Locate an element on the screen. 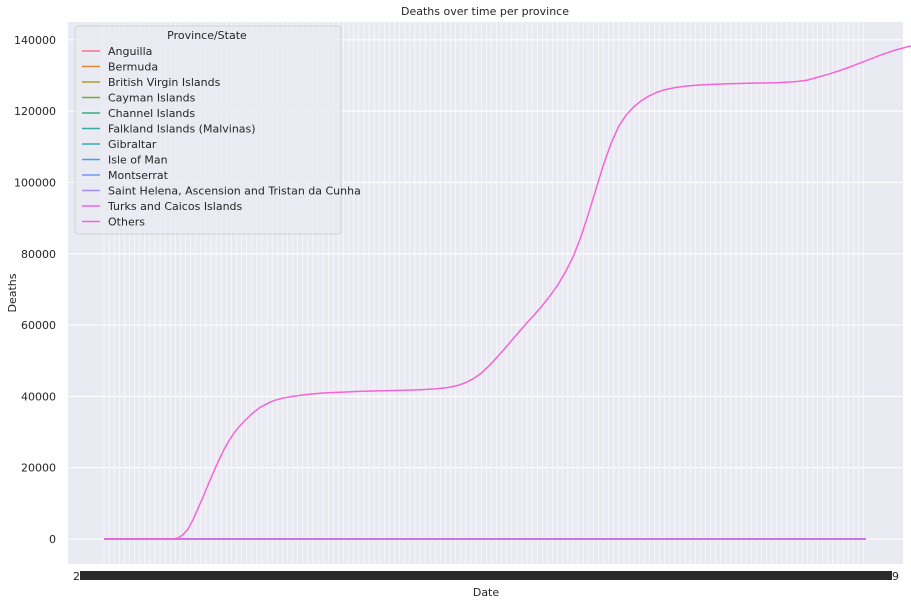 The image size is (911, 609). legend-entry: Falkland Islands (Malvinas) is located at coordinates (182, 129).